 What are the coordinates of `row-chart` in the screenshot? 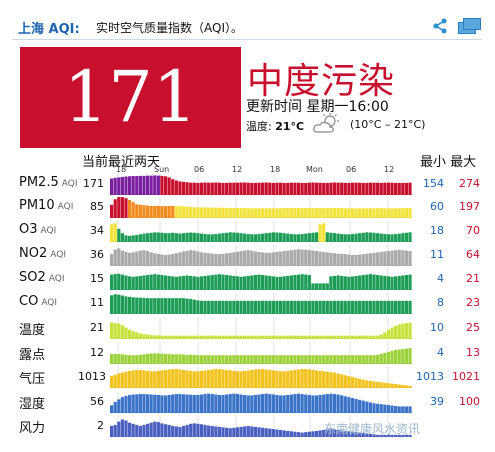 It's located at (261, 328).